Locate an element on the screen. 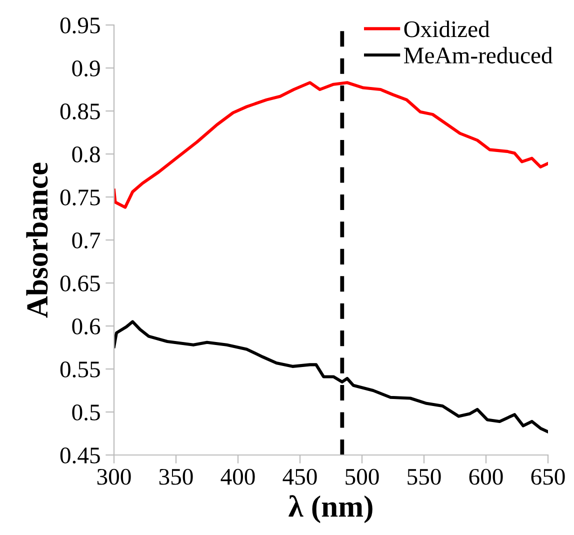 This screenshot has height=535, width=574. y-tick-label: 0.85 is located at coordinates (80, 111).